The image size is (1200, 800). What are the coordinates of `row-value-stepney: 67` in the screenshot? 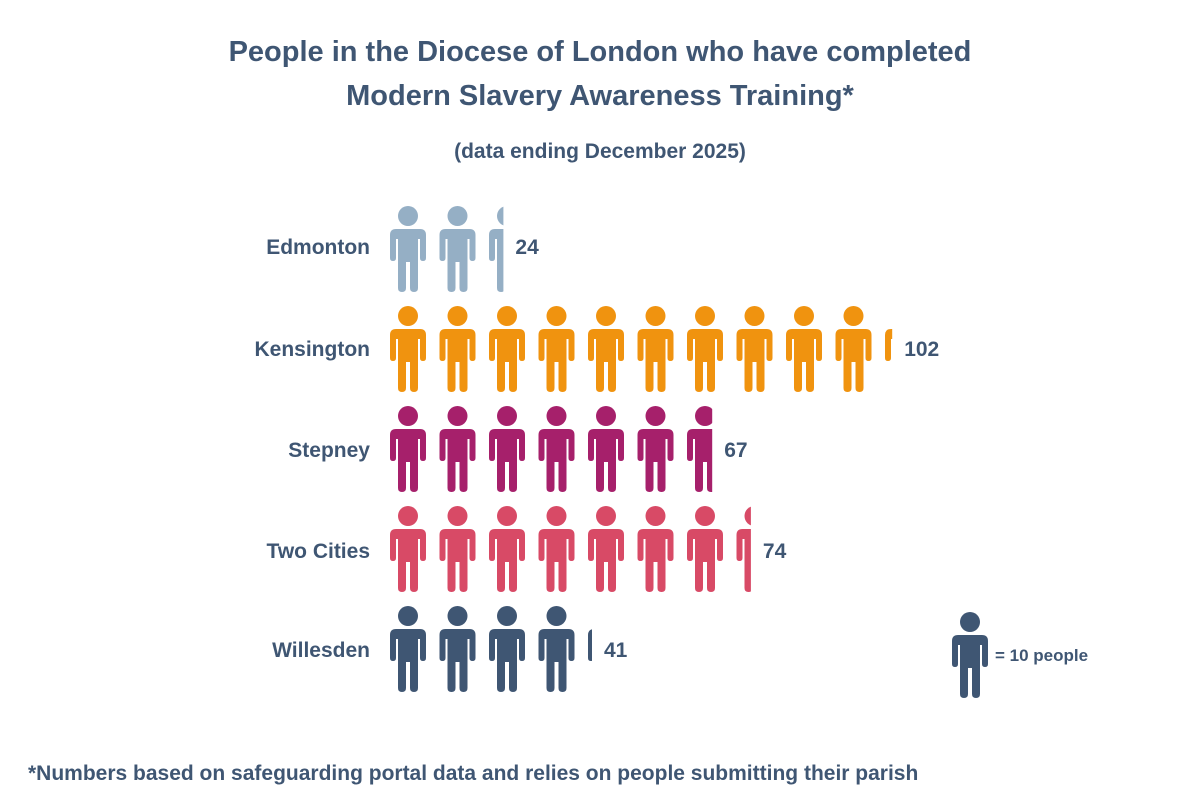 It's located at (736, 450).